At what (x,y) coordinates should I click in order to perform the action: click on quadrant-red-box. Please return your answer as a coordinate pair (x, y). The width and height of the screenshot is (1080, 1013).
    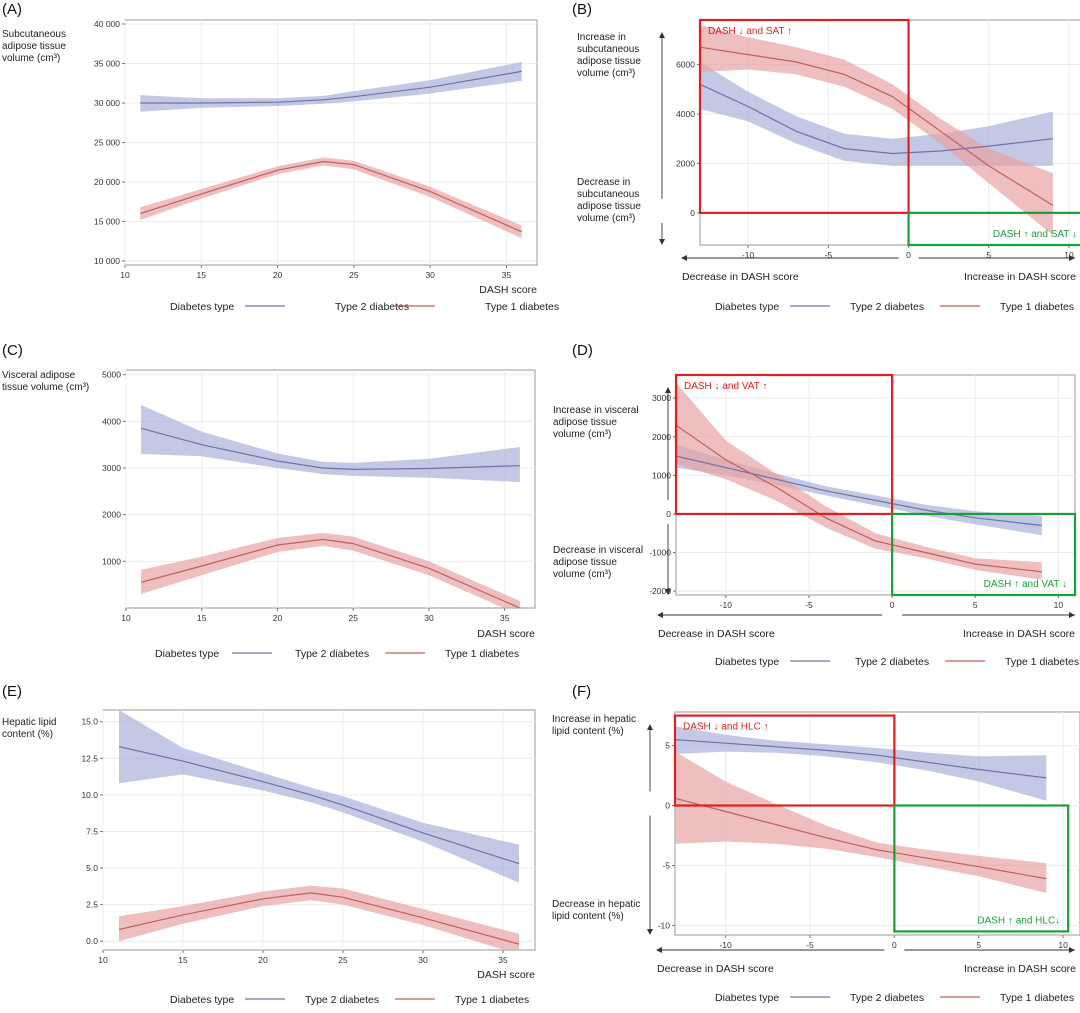
    Looking at the image, I should click on (804, 116).